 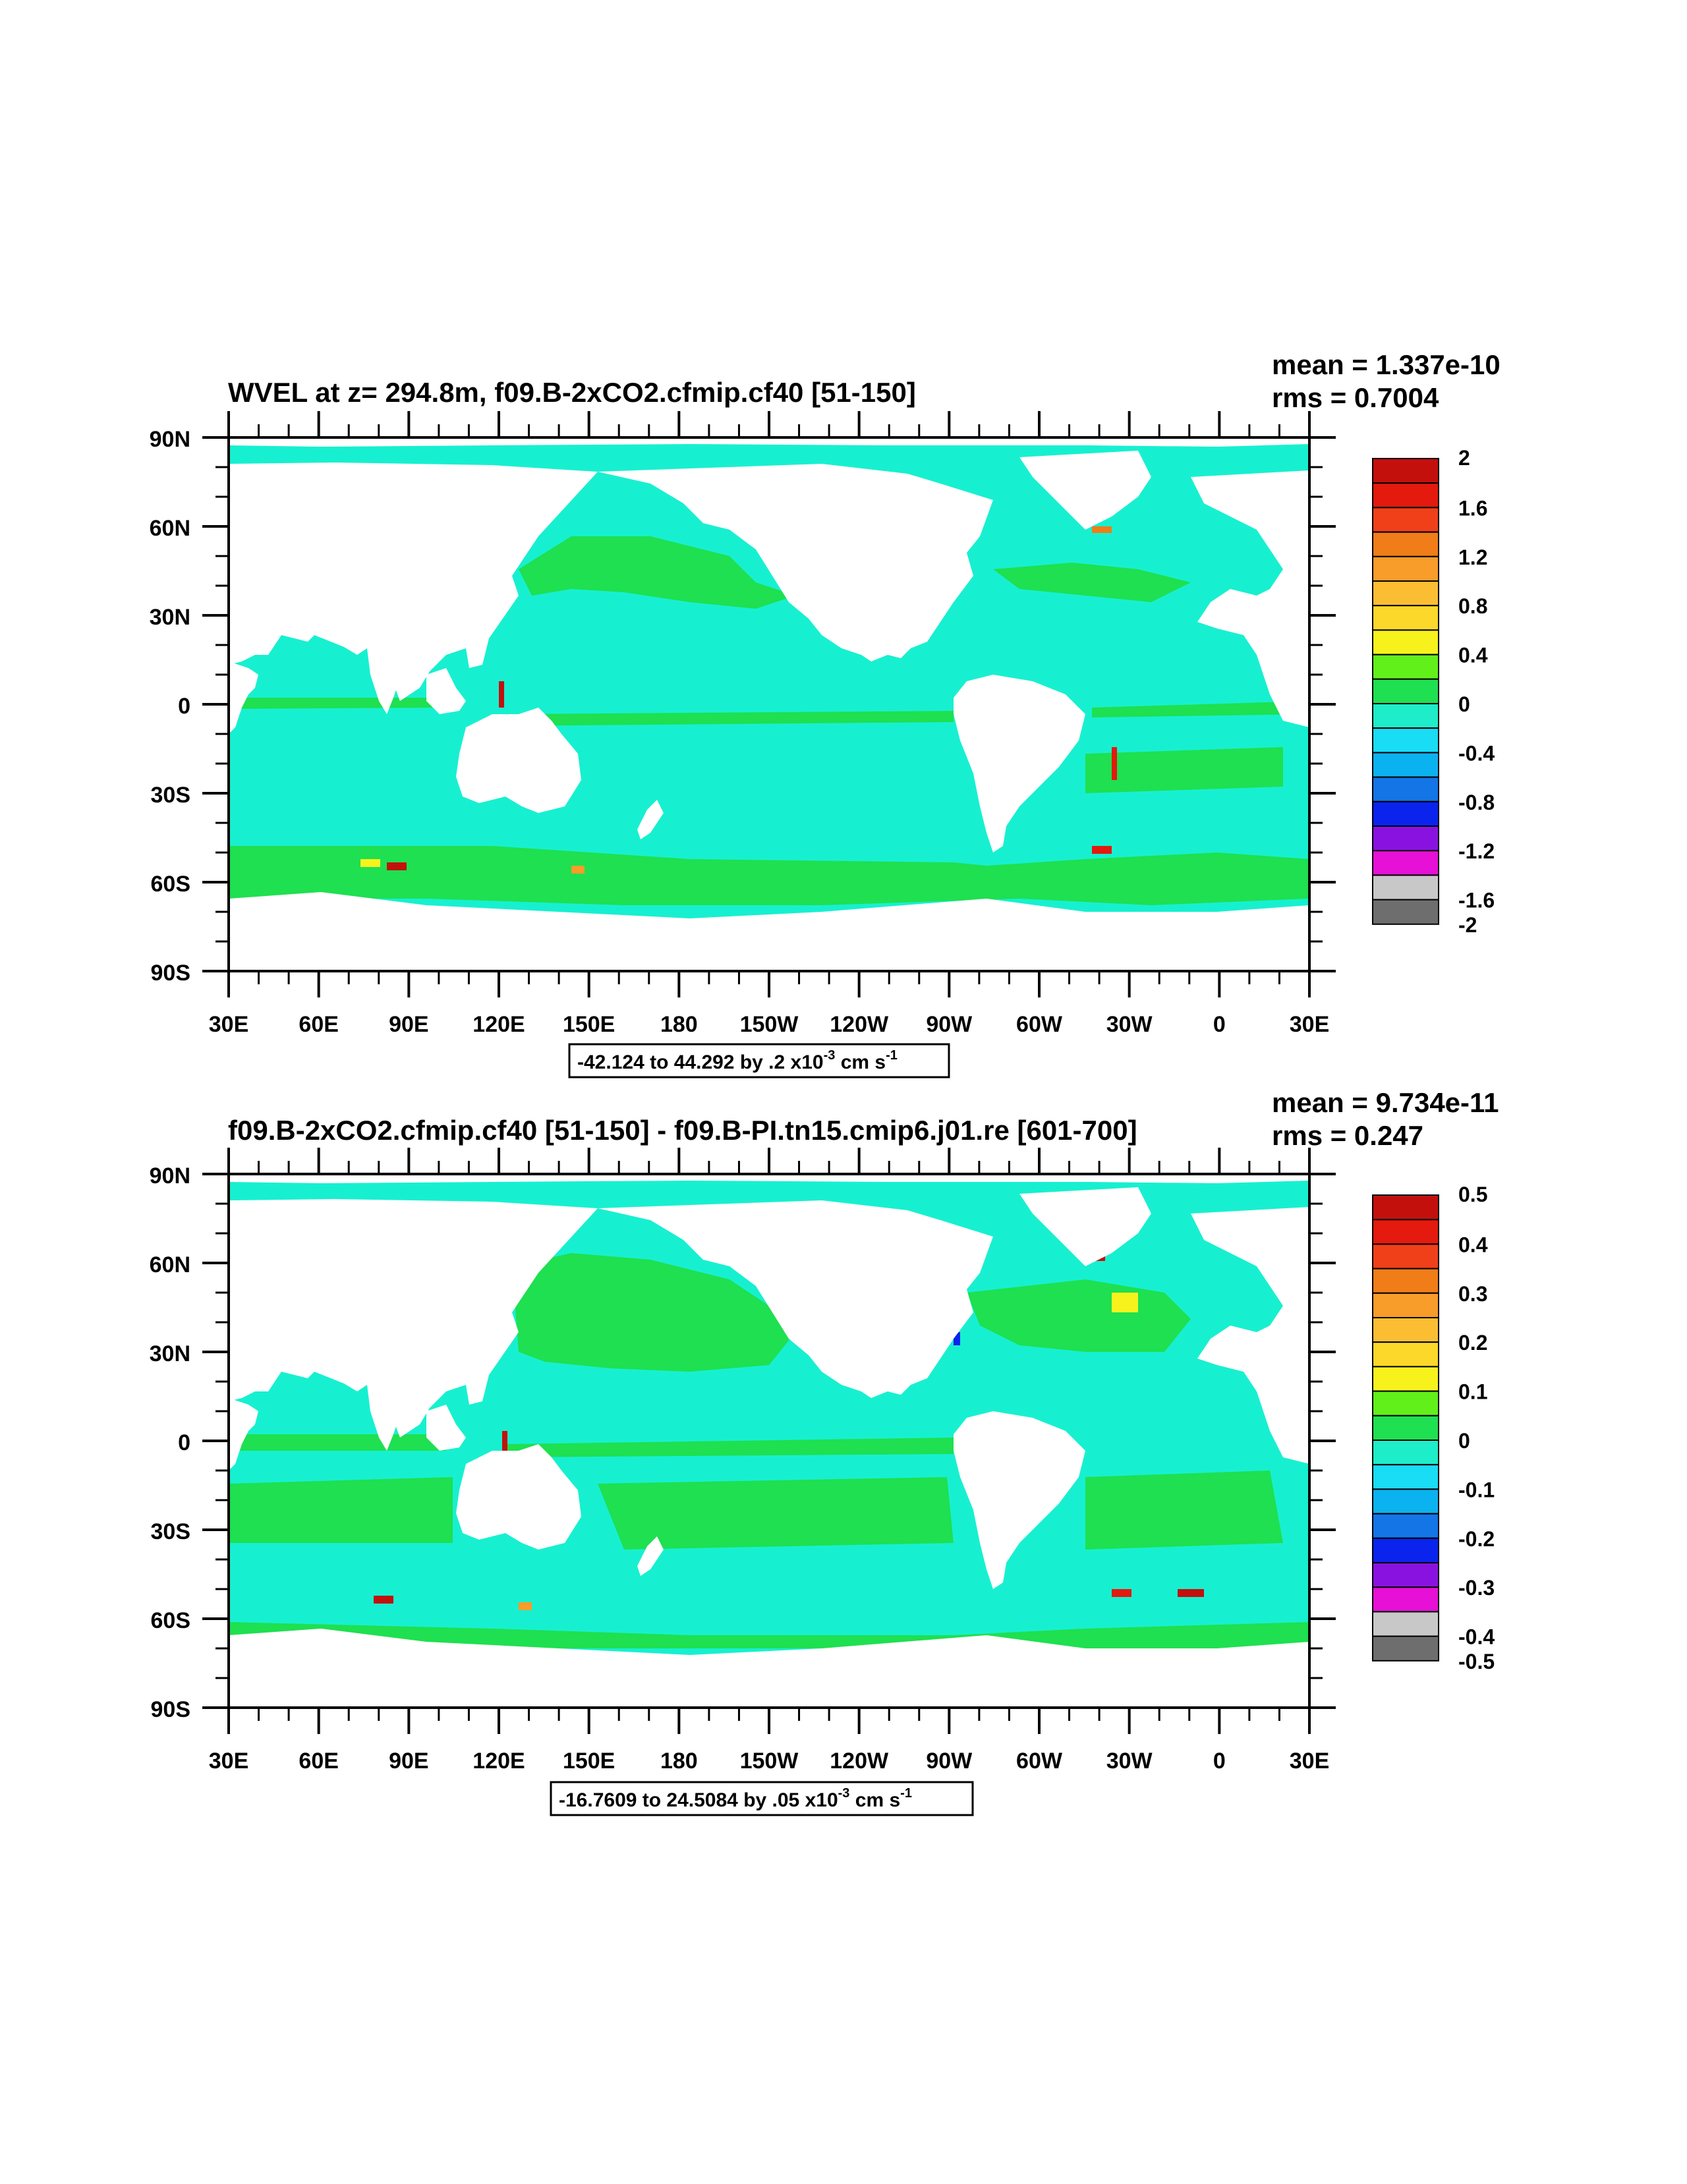 What do you see at coordinates (1476, 1588) in the screenshot?
I see `colorbar-label: -0.3` at bounding box center [1476, 1588].